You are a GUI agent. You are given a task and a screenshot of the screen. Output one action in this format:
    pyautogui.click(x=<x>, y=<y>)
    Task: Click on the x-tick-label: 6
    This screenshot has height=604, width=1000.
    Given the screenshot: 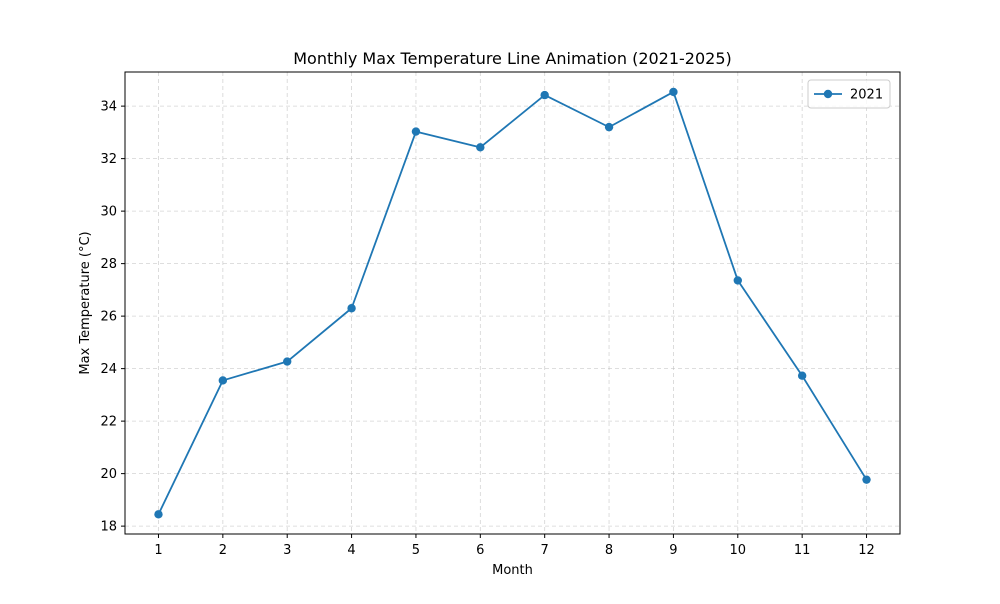 What is the action you would take?
    pyautogui.click(x=480, y=550)
    